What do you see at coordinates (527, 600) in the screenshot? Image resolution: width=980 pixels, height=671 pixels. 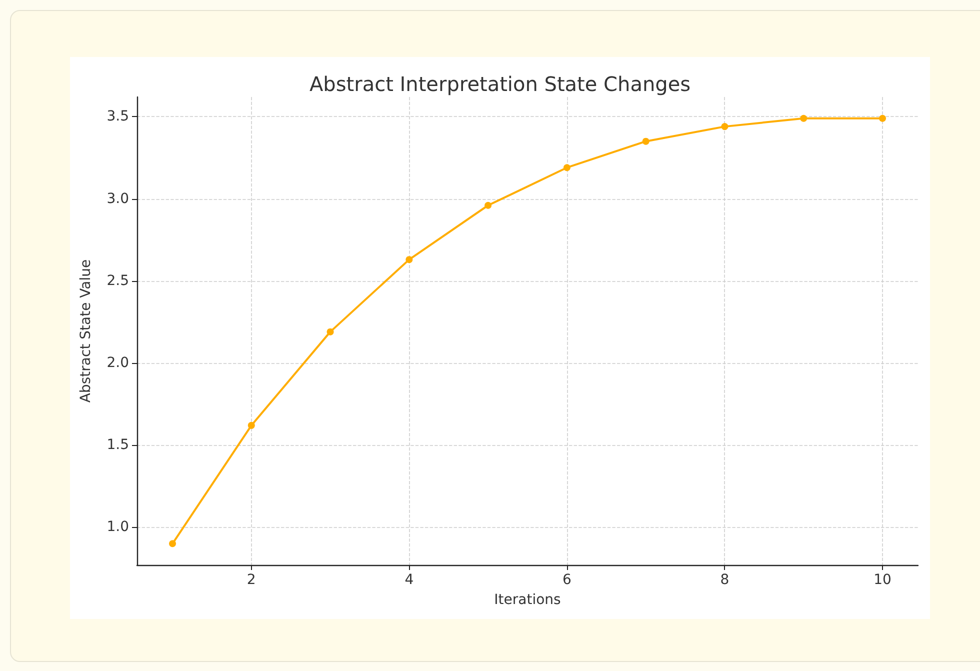 I see `x-axis-title: Iterations` at bounding box center [527, 600].